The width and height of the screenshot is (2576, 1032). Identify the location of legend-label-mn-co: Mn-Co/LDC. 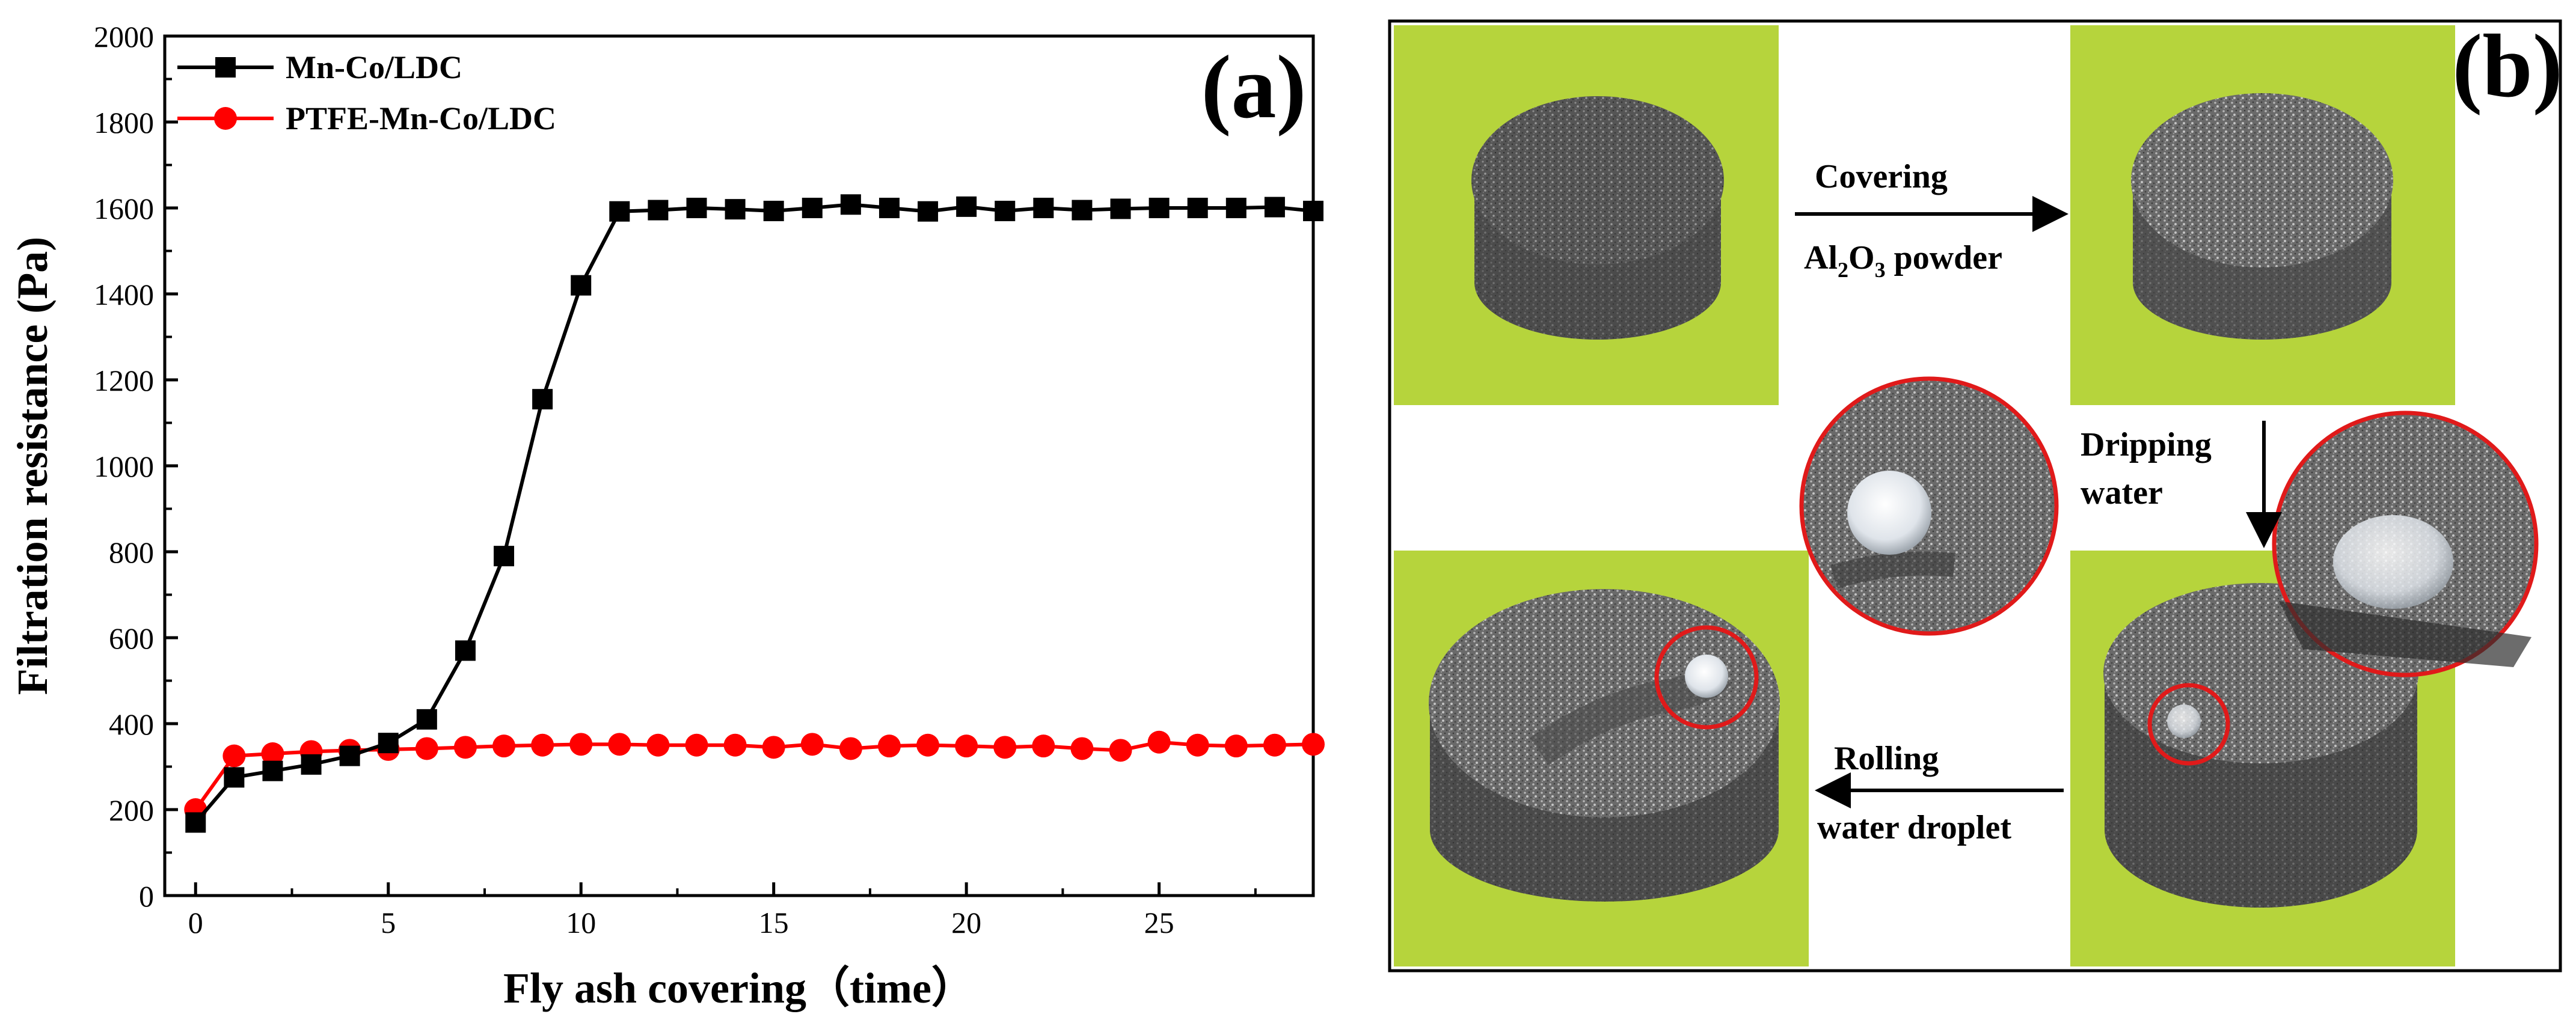
(374, 67).